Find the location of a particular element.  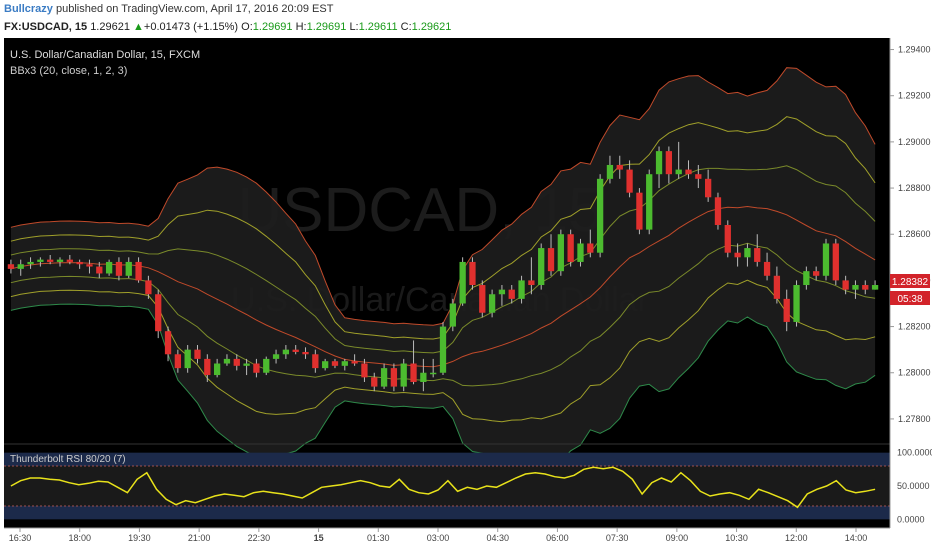

author-link: Bullcrazy is located at coordinates (28, 9).